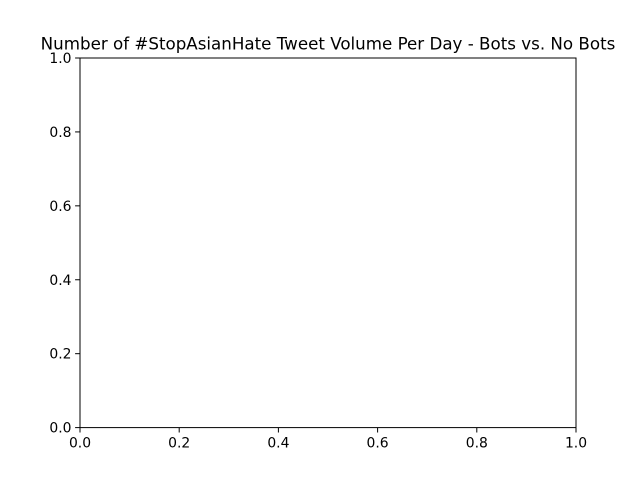  I want to click on y-tick-label: 1.0, so click(60, 59).